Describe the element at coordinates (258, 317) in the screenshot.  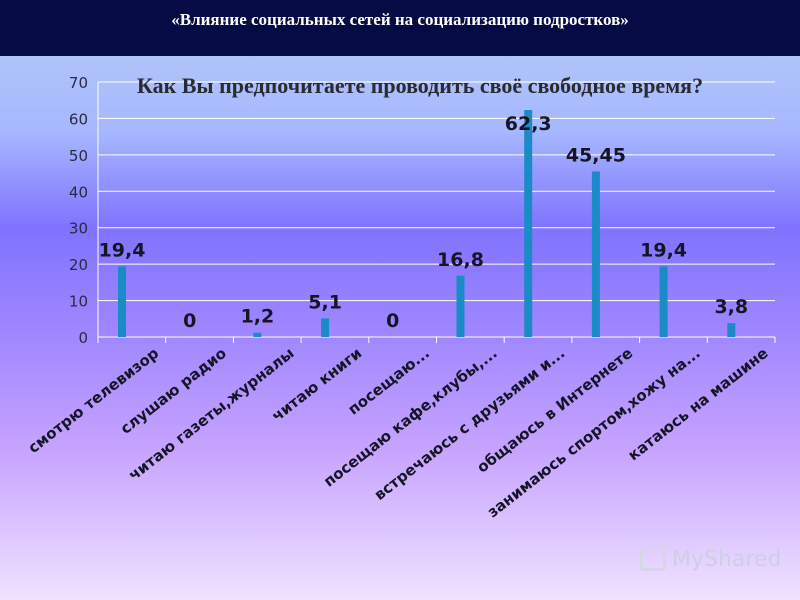
I see `data-label: 1,2` at that location.